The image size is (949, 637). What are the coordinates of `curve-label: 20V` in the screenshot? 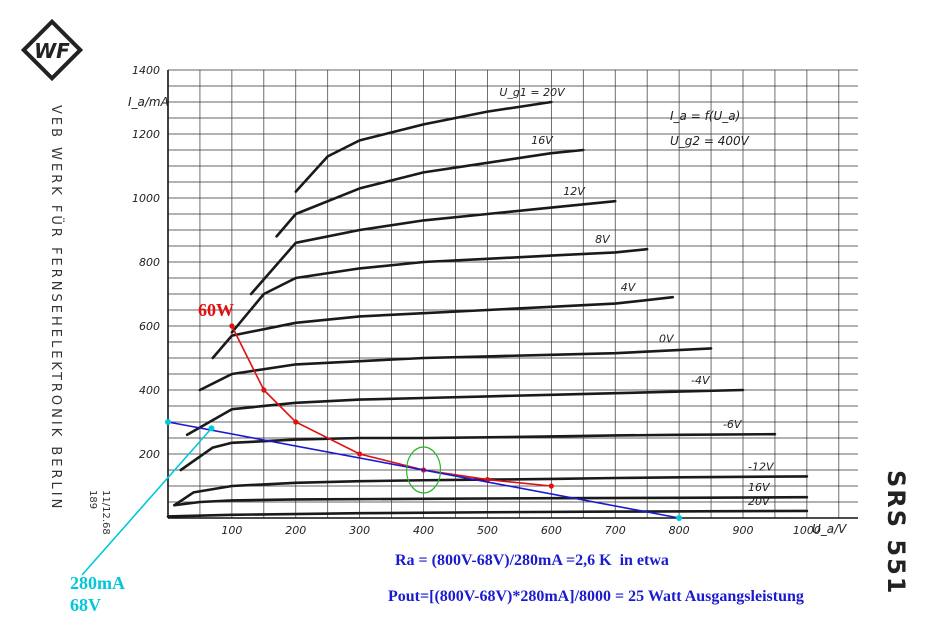 It's located at (759, 501).